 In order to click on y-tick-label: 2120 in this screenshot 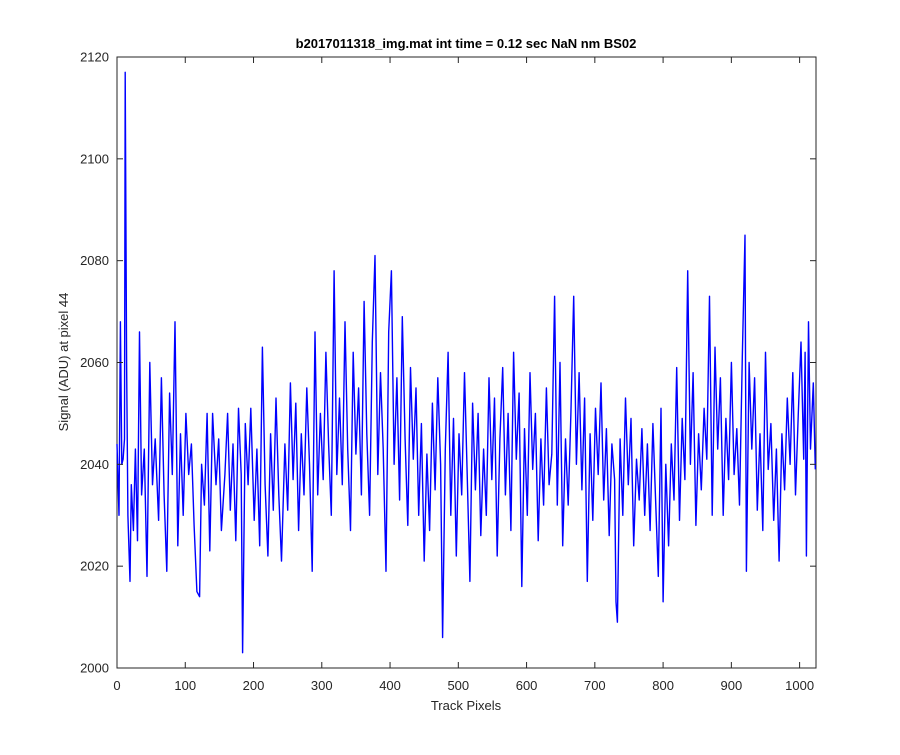, I will do `click(94, 57)`.